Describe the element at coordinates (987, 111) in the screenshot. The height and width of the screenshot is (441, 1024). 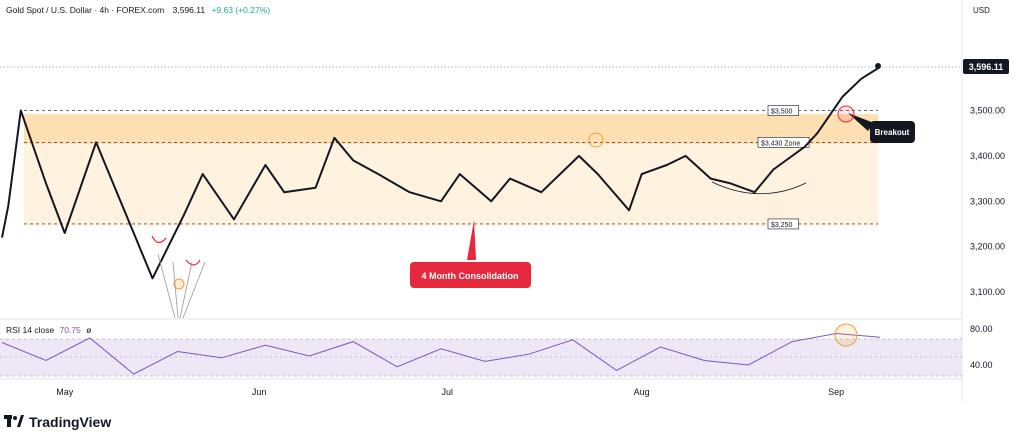
I see `price-tick-label: 3,500.00` at that location.